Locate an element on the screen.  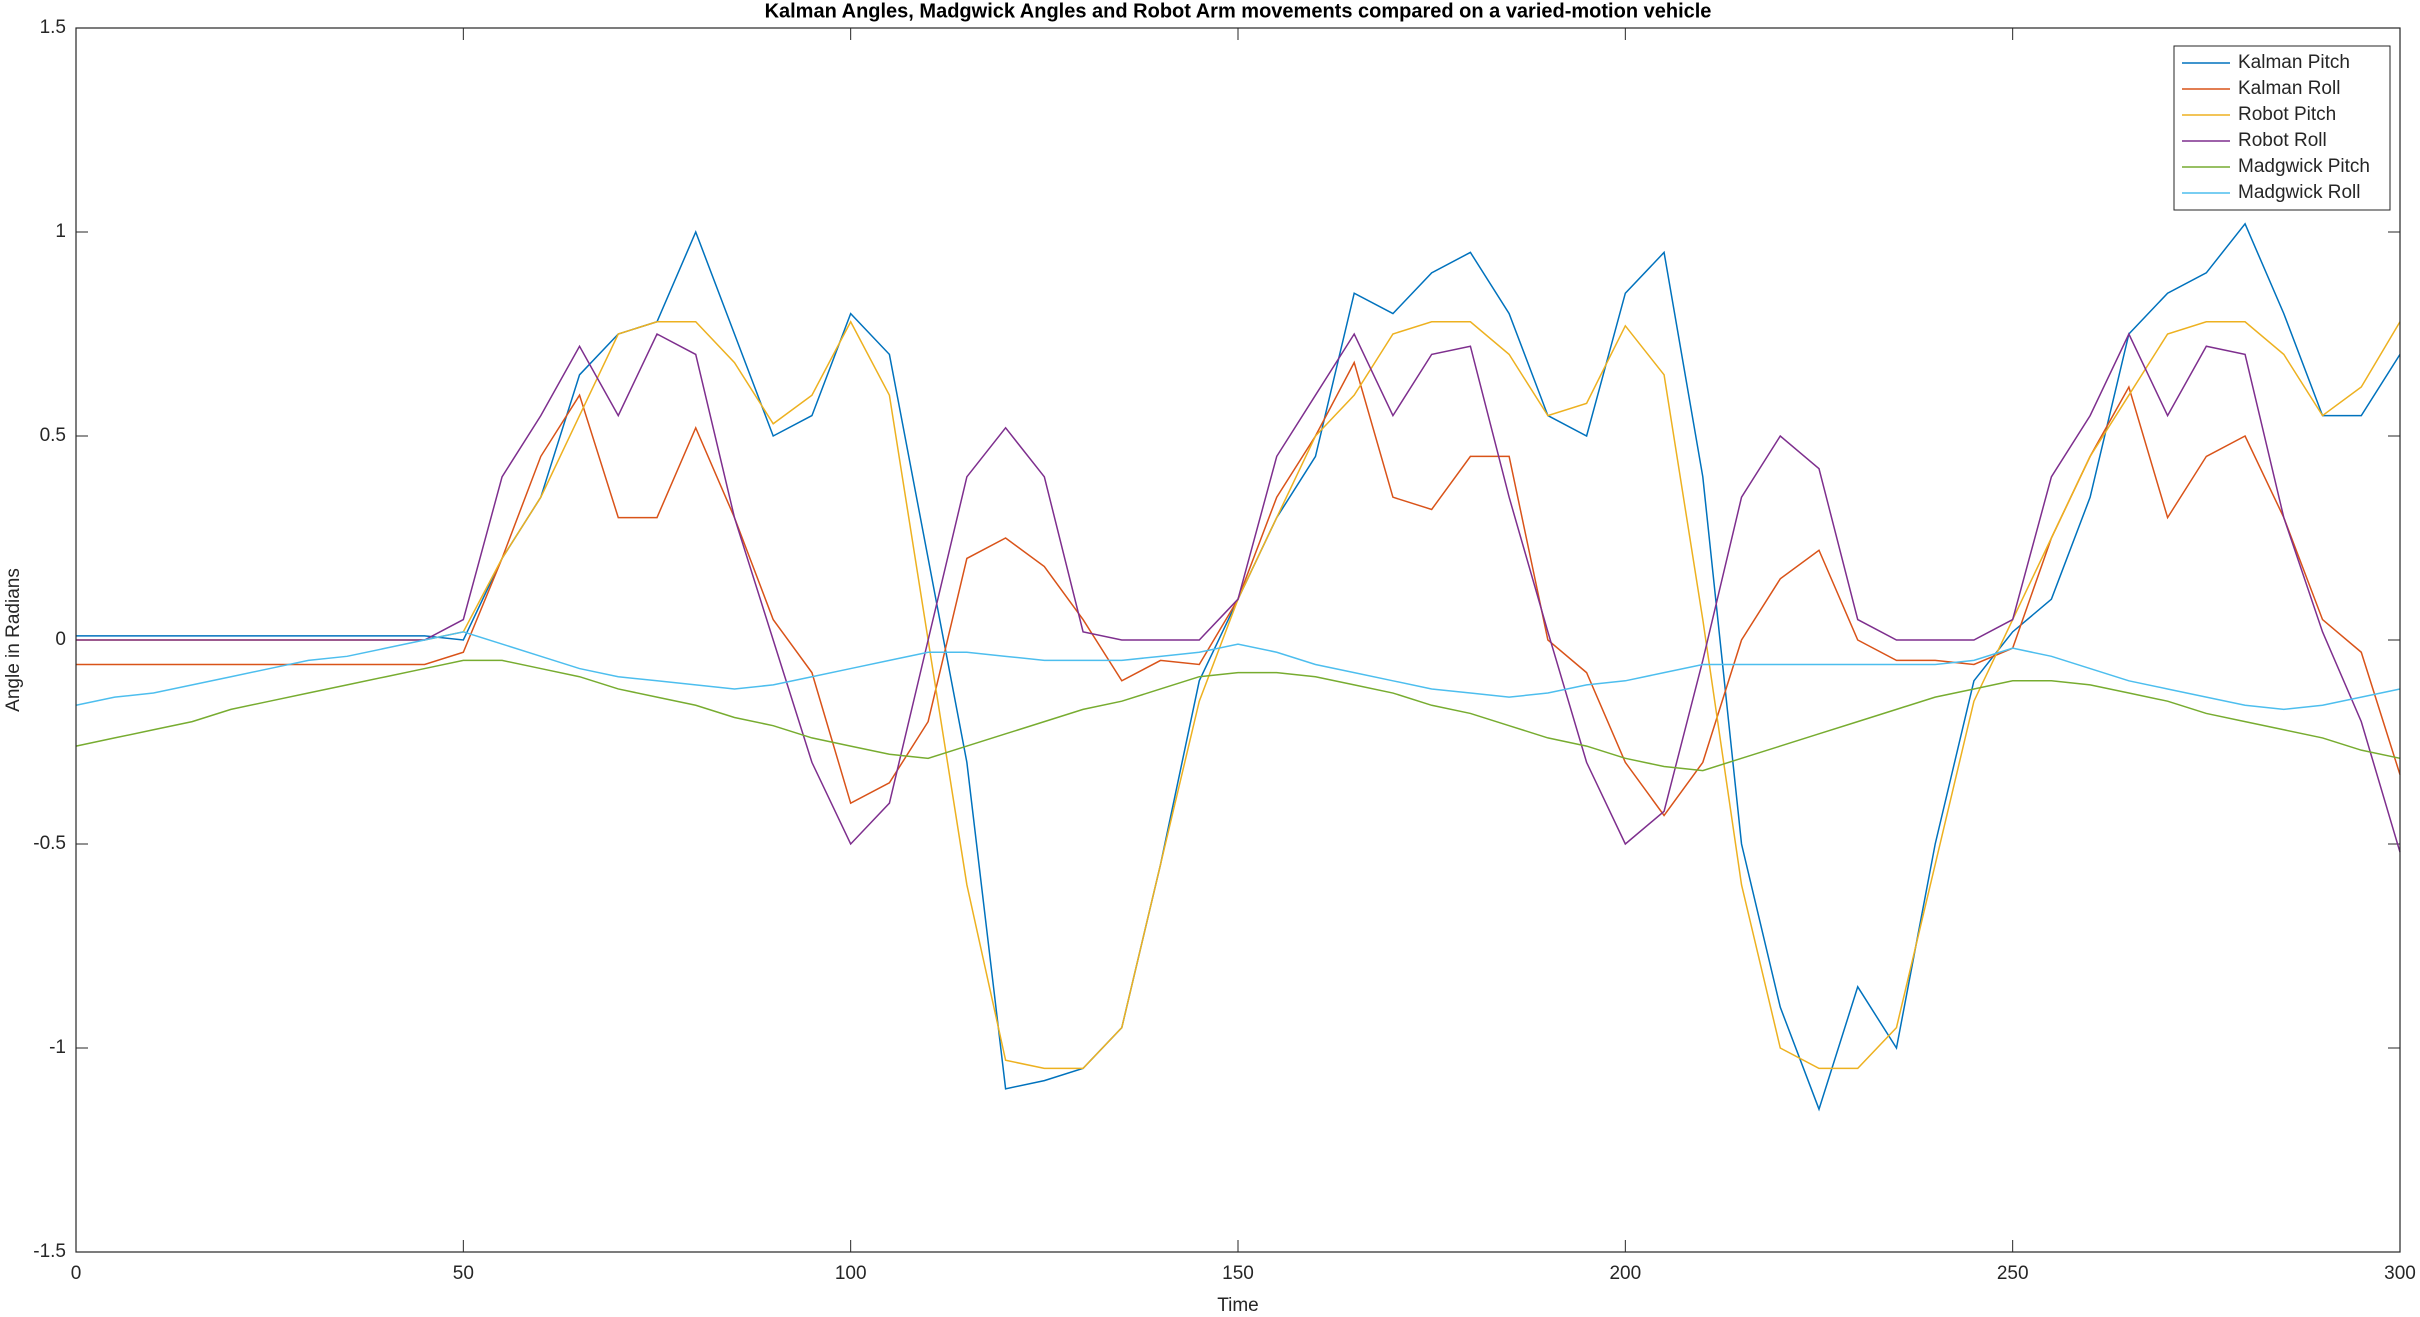
y-tick-label: -1.5 is located at coordinates (49, 1251).